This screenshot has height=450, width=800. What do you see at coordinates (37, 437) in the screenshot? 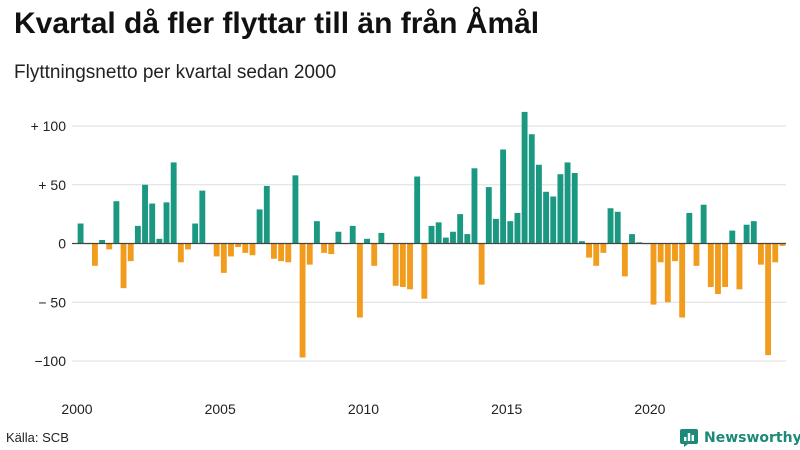
I see `source-note: Källa: SCB` at bounding box center [37, 437].